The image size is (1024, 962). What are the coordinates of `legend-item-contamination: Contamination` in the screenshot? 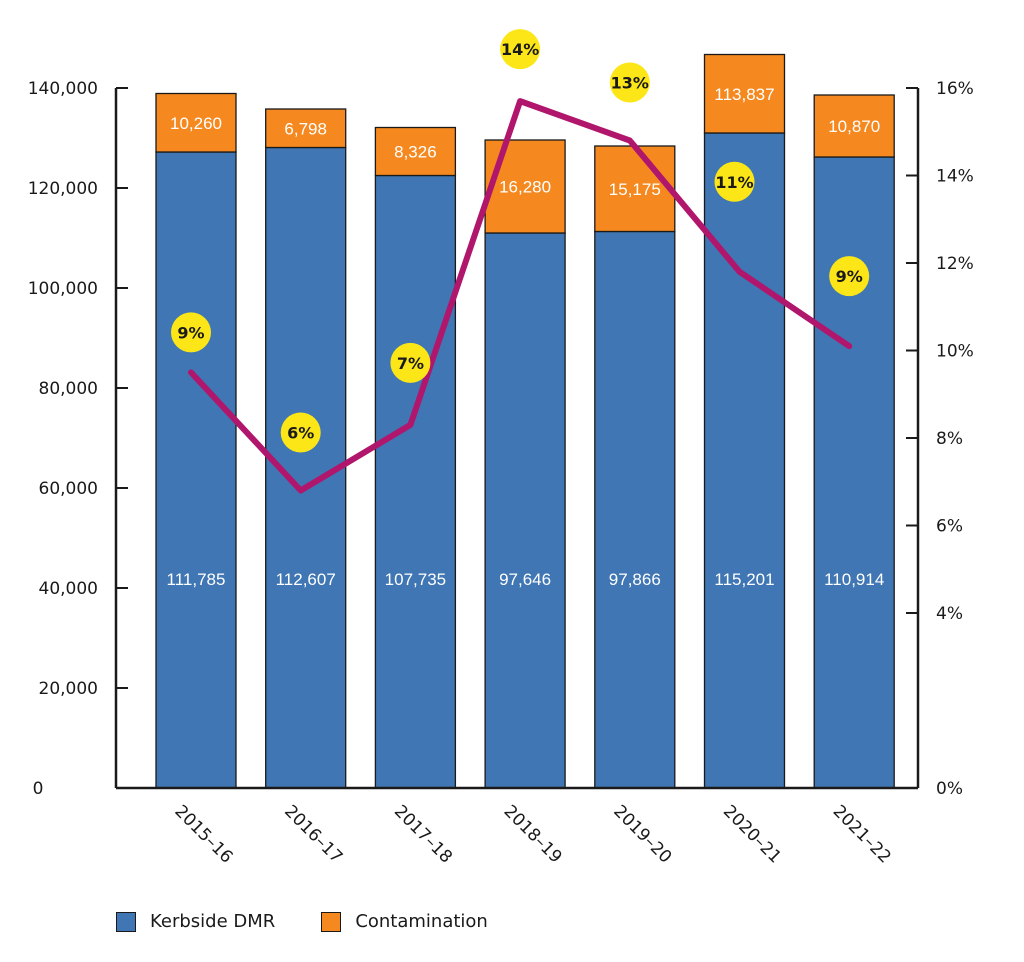 It's located at (404, 921).